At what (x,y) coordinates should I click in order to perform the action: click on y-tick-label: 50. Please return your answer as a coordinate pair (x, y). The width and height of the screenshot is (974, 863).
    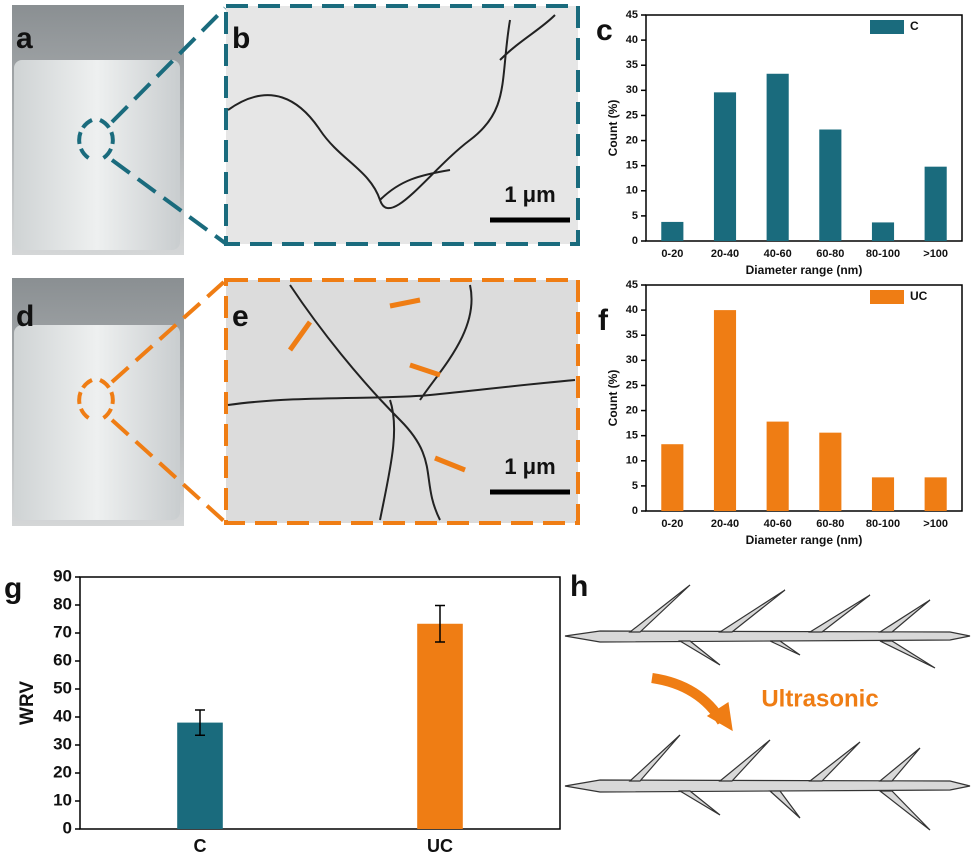
    Looking at the image, I should click on (62, 687).